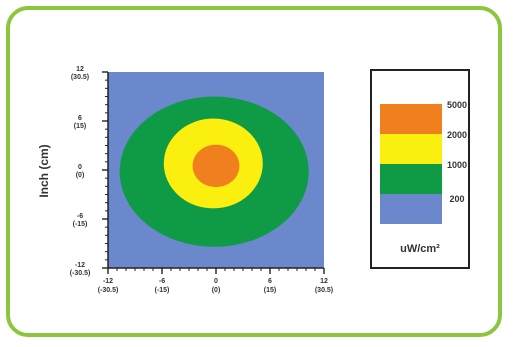 The height and width of the screenshot is (347, 514). Describe the element at coordinates (80, 69) in the screenshot. I see `y-tick-label: 12` at that location.